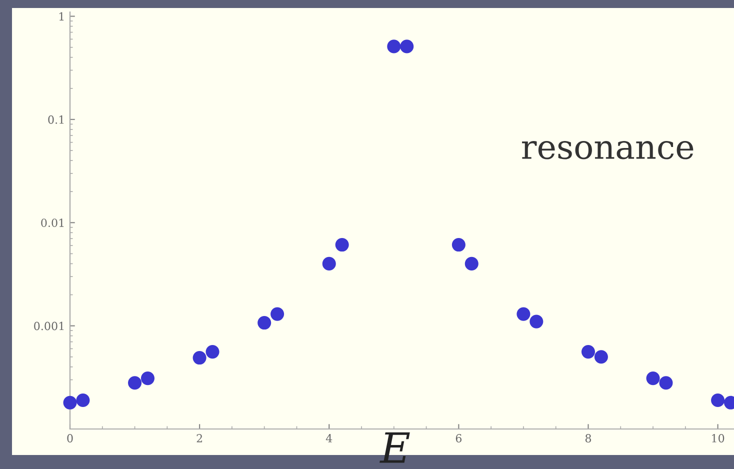 The image size is (734, 469). Describe the element at coordinates (49, 326) in the screenshot. I see `y-tick-label: 0.001` at that location.